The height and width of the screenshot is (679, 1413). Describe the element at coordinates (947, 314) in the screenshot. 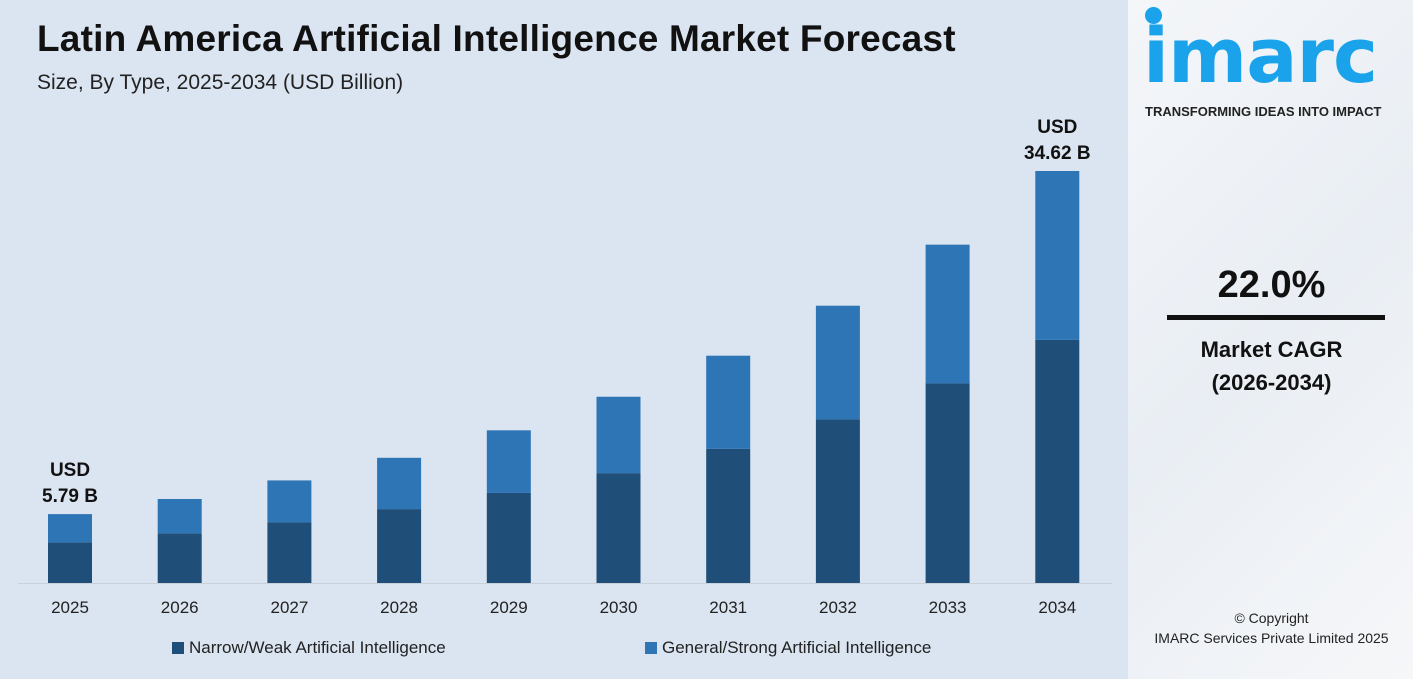

I see `bar-general-2033` at that location.